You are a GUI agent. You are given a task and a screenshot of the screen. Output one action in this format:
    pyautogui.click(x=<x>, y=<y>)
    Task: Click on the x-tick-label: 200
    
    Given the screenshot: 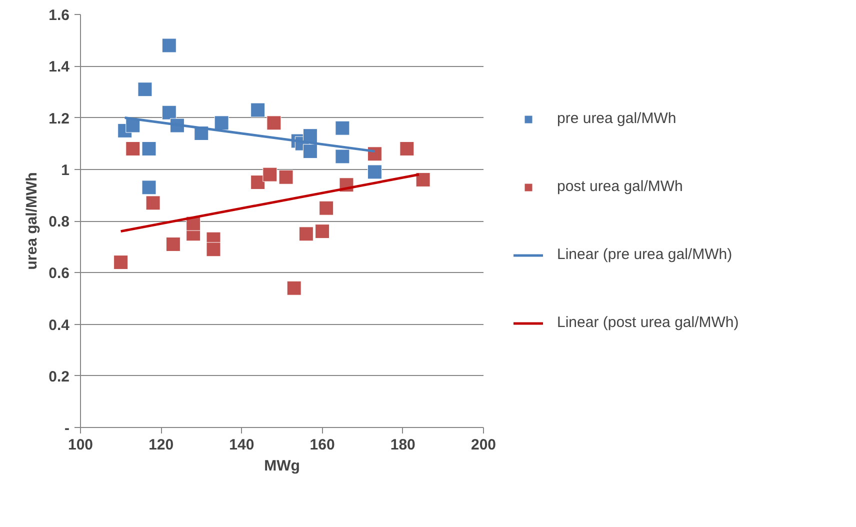 What is the action you would take?
    pyautogui.click(x=483, y=445)
    